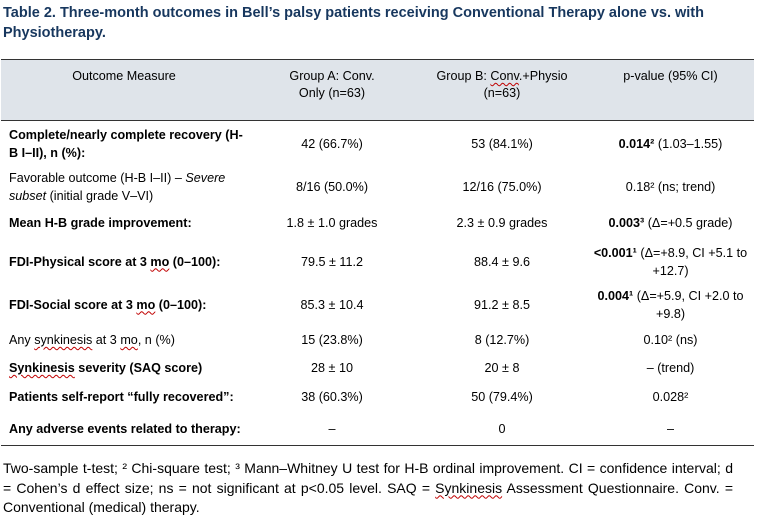  Describe the element at coordinates (670, 261) in the screenshot. I see `p-value-cell: <0.001¹ (Δ=+8.9, CI +5.1 to +12.7)` at that location.